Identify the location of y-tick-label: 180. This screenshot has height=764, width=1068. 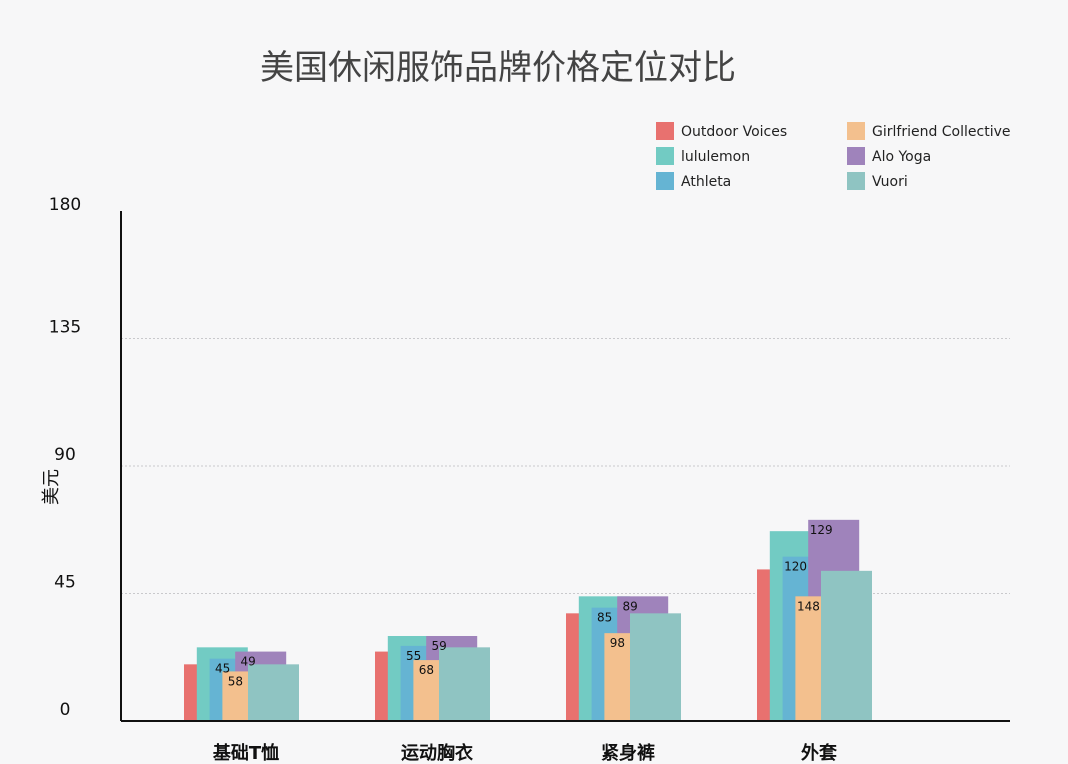
(65, 205).